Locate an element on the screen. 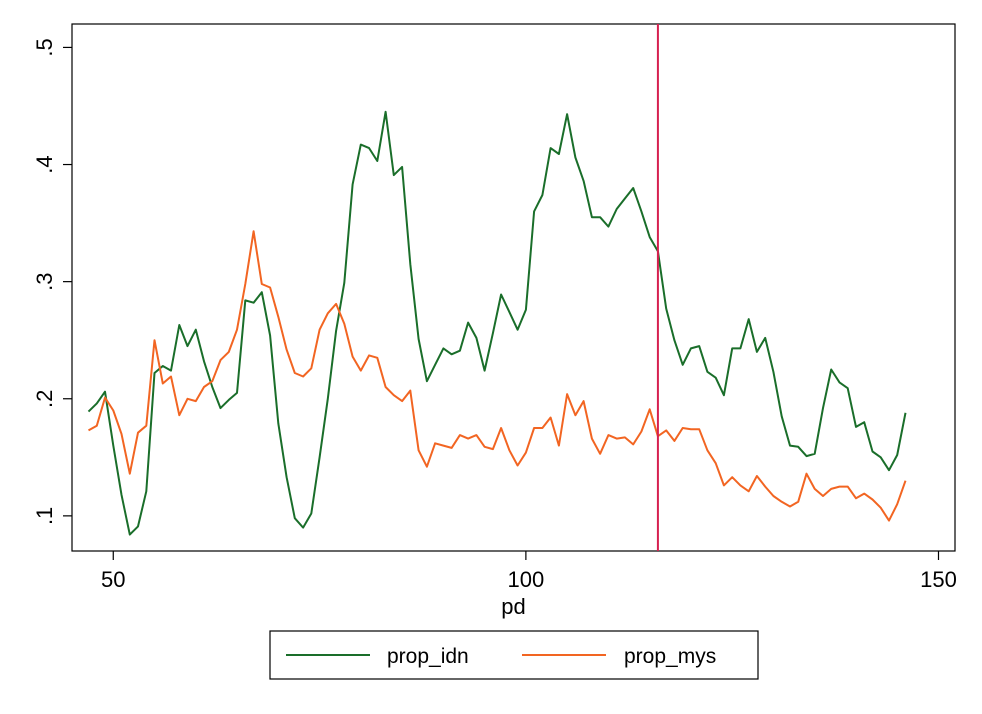 Image resolution: width=982 pixels, height=714 pixels. x-axis: 50 100 150 is located at coordinates (529, 571).